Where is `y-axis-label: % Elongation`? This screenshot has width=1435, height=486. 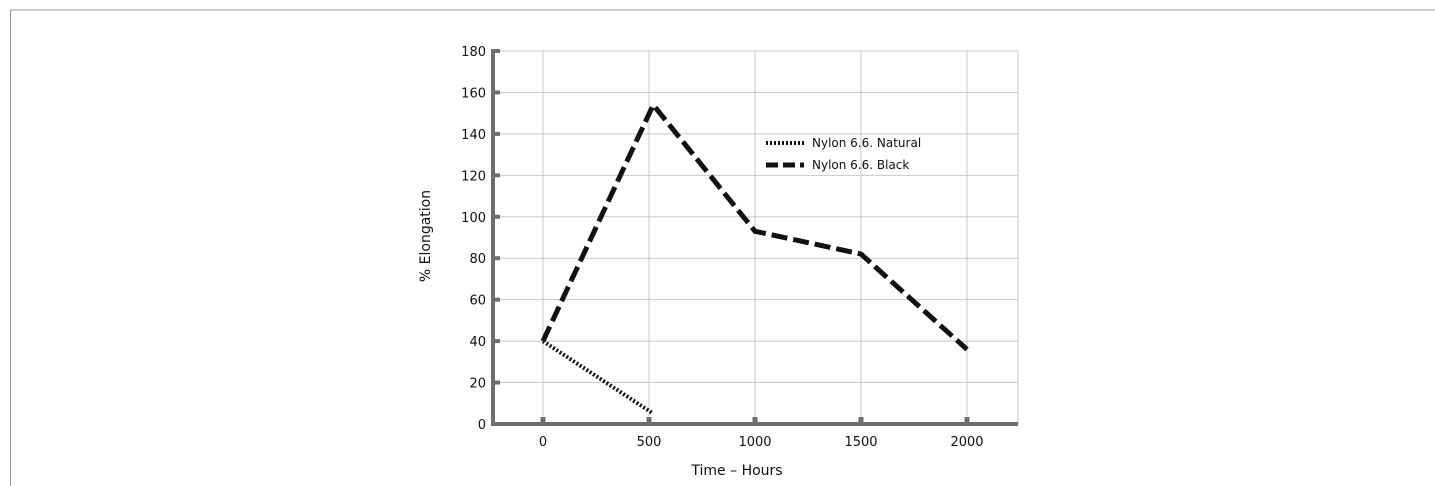 y-axis-label: % Elongation is located at coordinates (426, 236).